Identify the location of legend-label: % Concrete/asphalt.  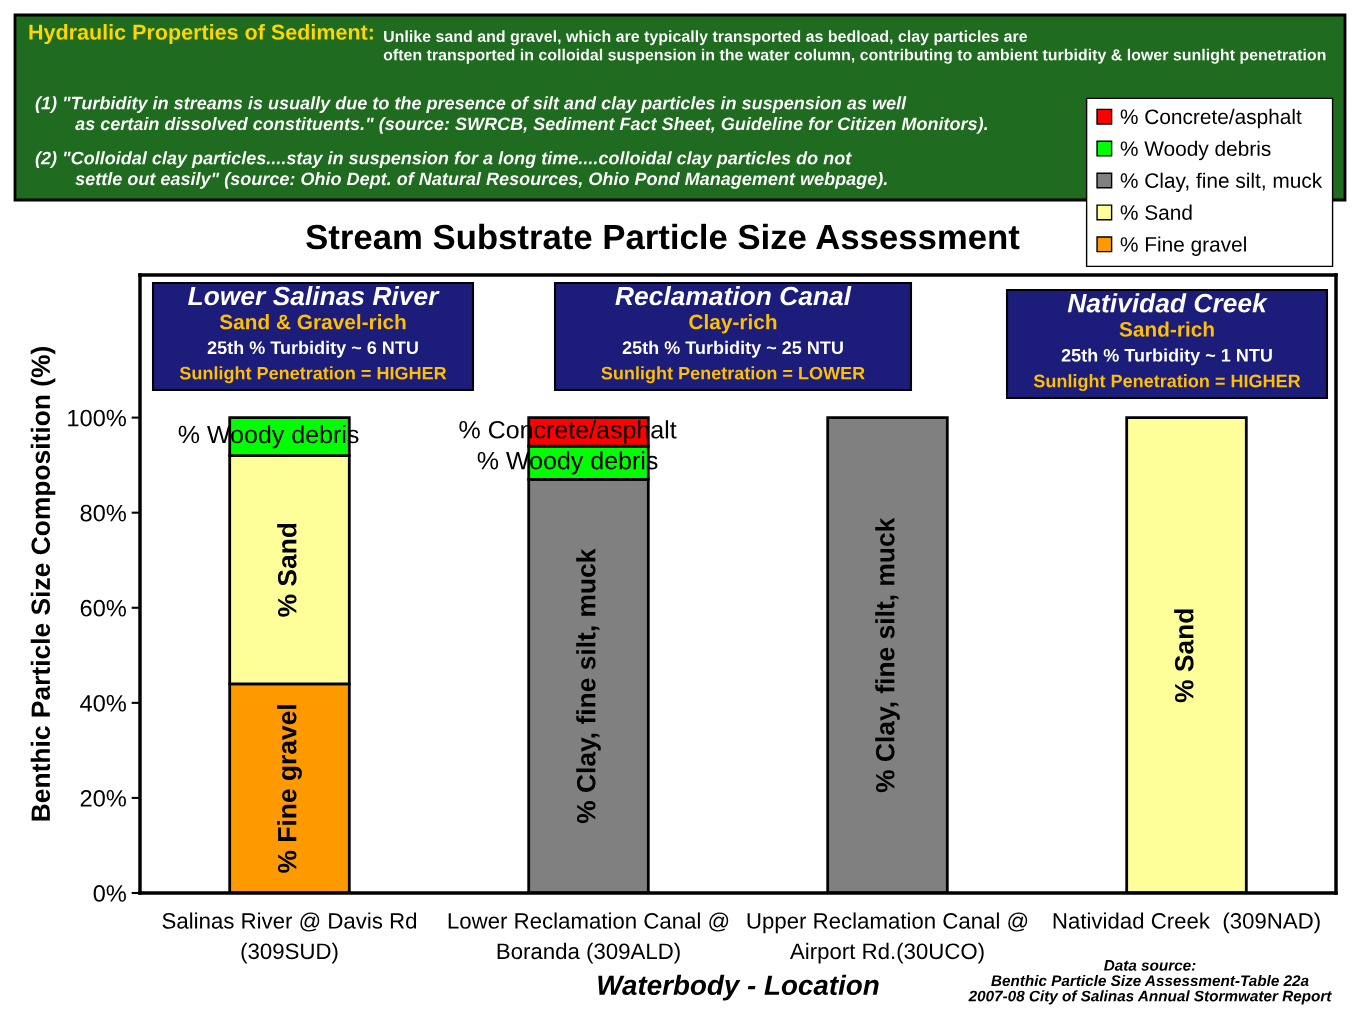
(1211, 118).